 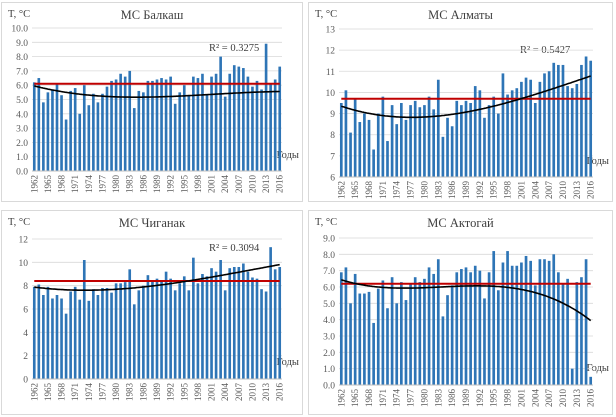 What do you see at coordinates (25, 357) in the screenshot?
I see `y-tick-label: 2` at bounding box center [25, 357].